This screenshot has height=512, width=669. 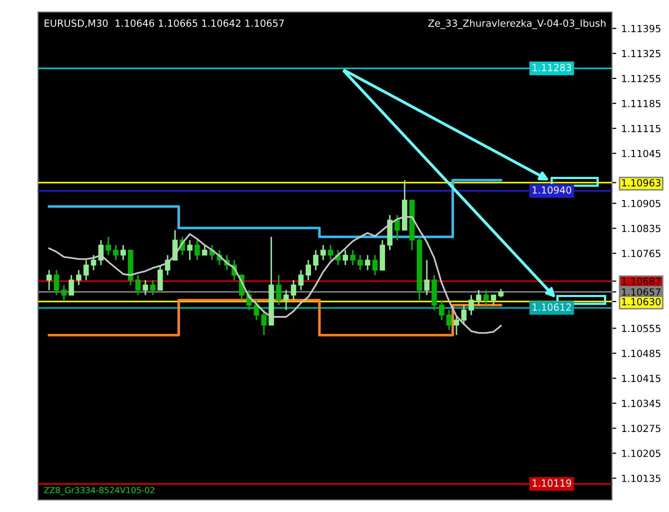 I want to click on y-tick-label: 1.10687, so click(x=641, y=281).